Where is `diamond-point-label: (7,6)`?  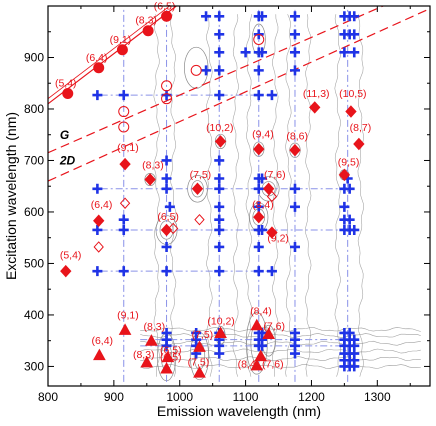 diamond-point-label: (7,6) is located at coordinates (275, 175).